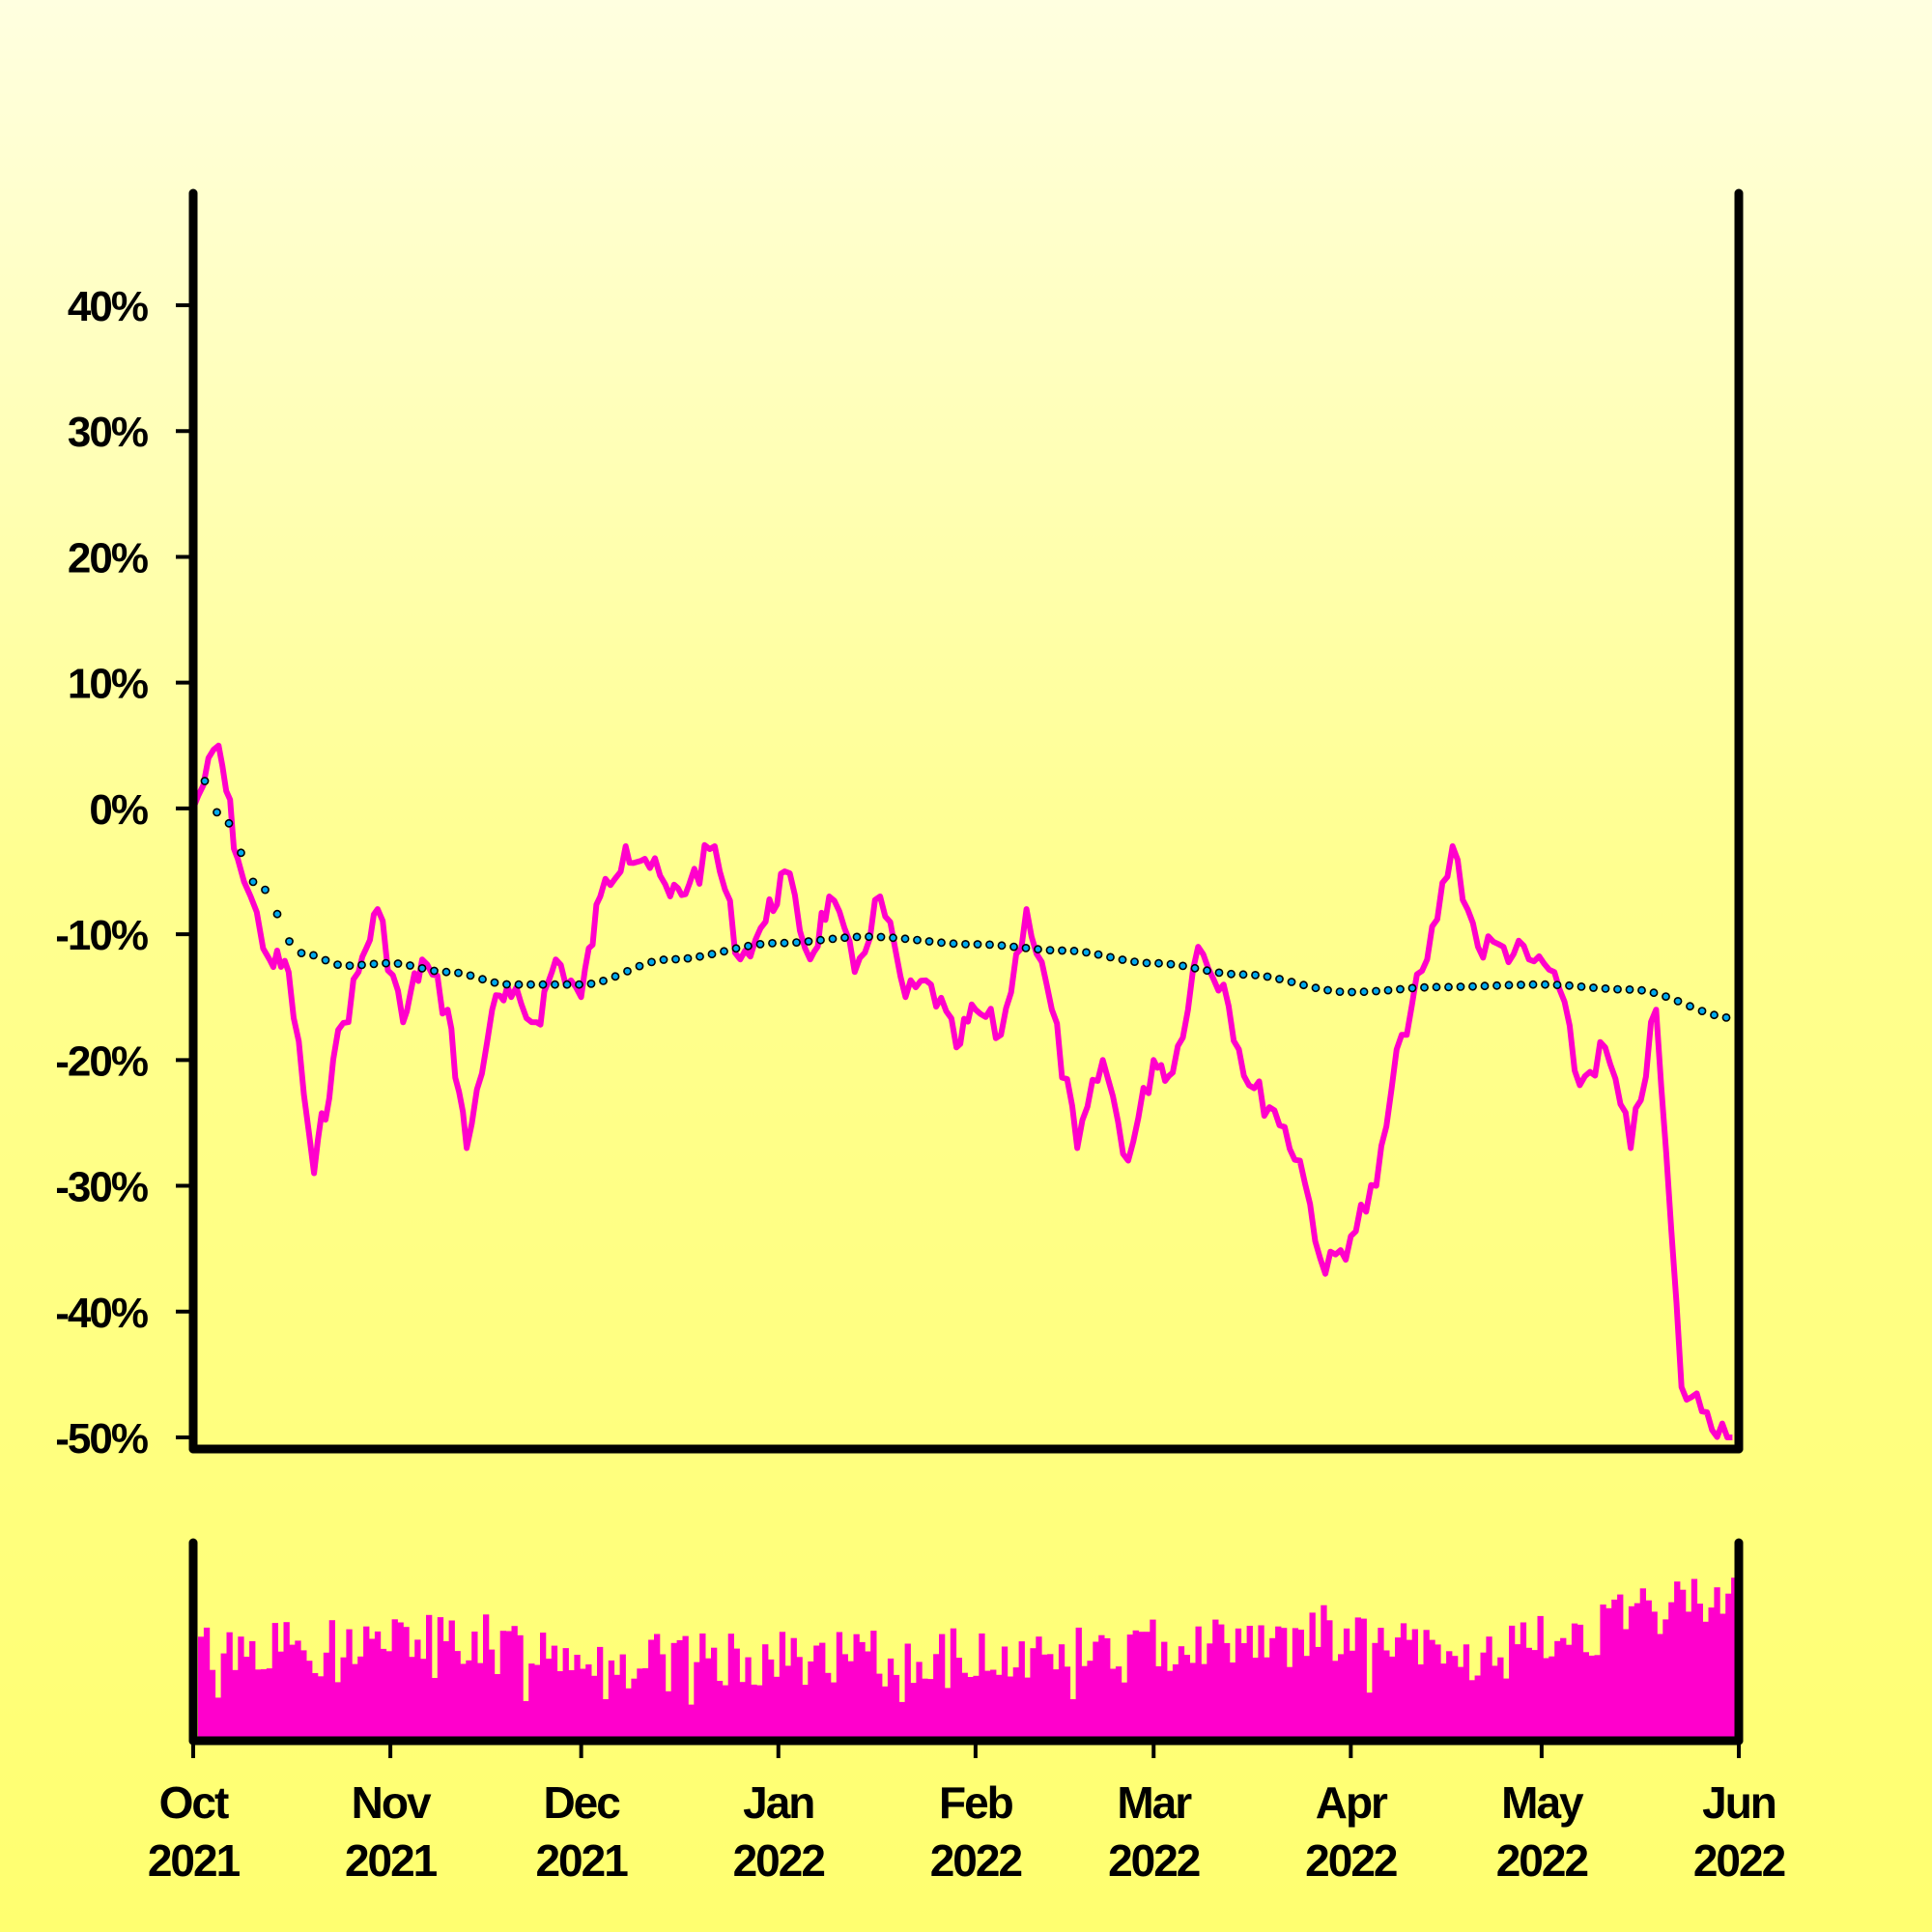 This screenshot has width=1932, height=1932. Describe the element at coordinates (581, 1802) in the screenshot. I see `x-tick-month-label: Dec` at that location.